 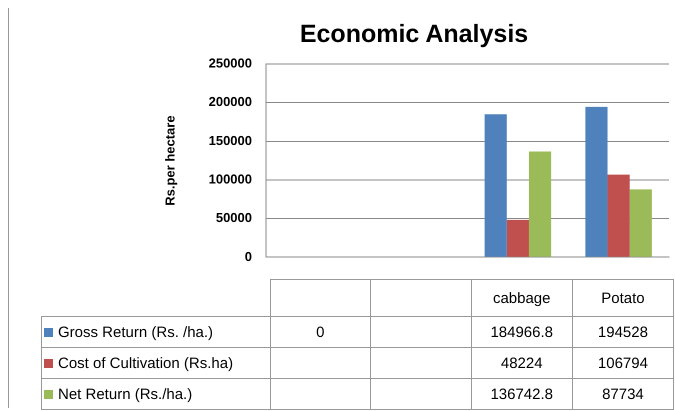 What do you see at coordinates (234, 218) in the screenshot?
I see `y-tick-label: 50000` at bounding box center [234, 218].